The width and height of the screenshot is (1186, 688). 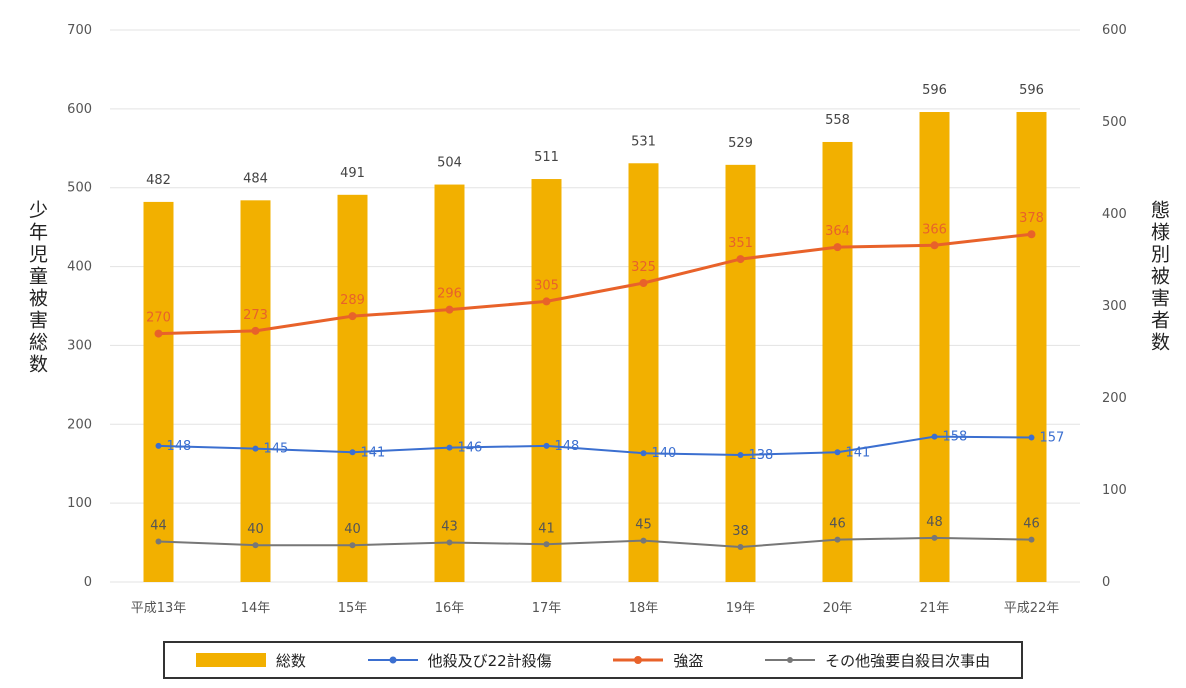 What do you see at coordinates (546, 285) in the screenshot?
I see `data-label-red: 305` at bounding box center [546, 285].